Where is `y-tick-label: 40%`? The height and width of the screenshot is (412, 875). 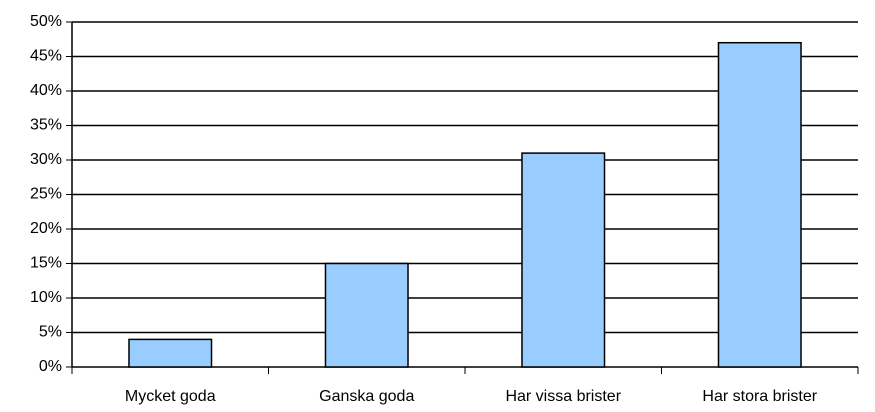
y-tick-label: 40% is located at coordinates (46, 90).